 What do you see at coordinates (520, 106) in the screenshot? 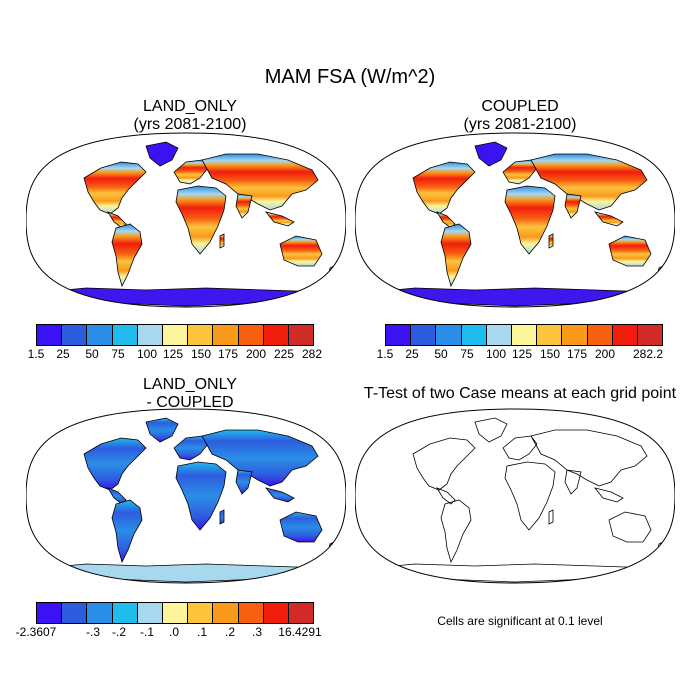
I see `panel-title-line1: COUPLED` at bounding box center [520, 106].